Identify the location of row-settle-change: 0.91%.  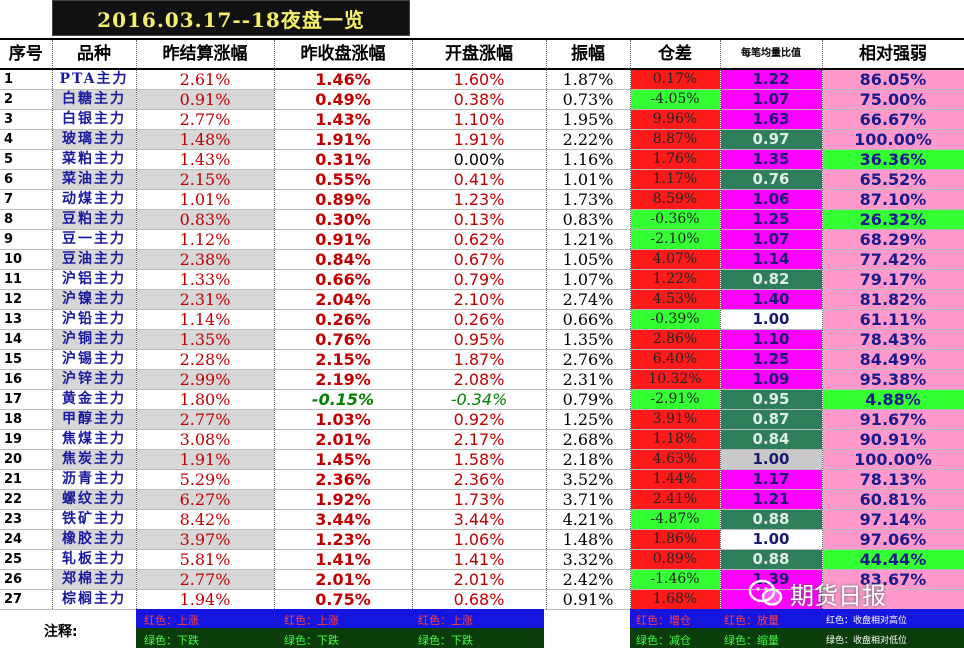
(205, 99).